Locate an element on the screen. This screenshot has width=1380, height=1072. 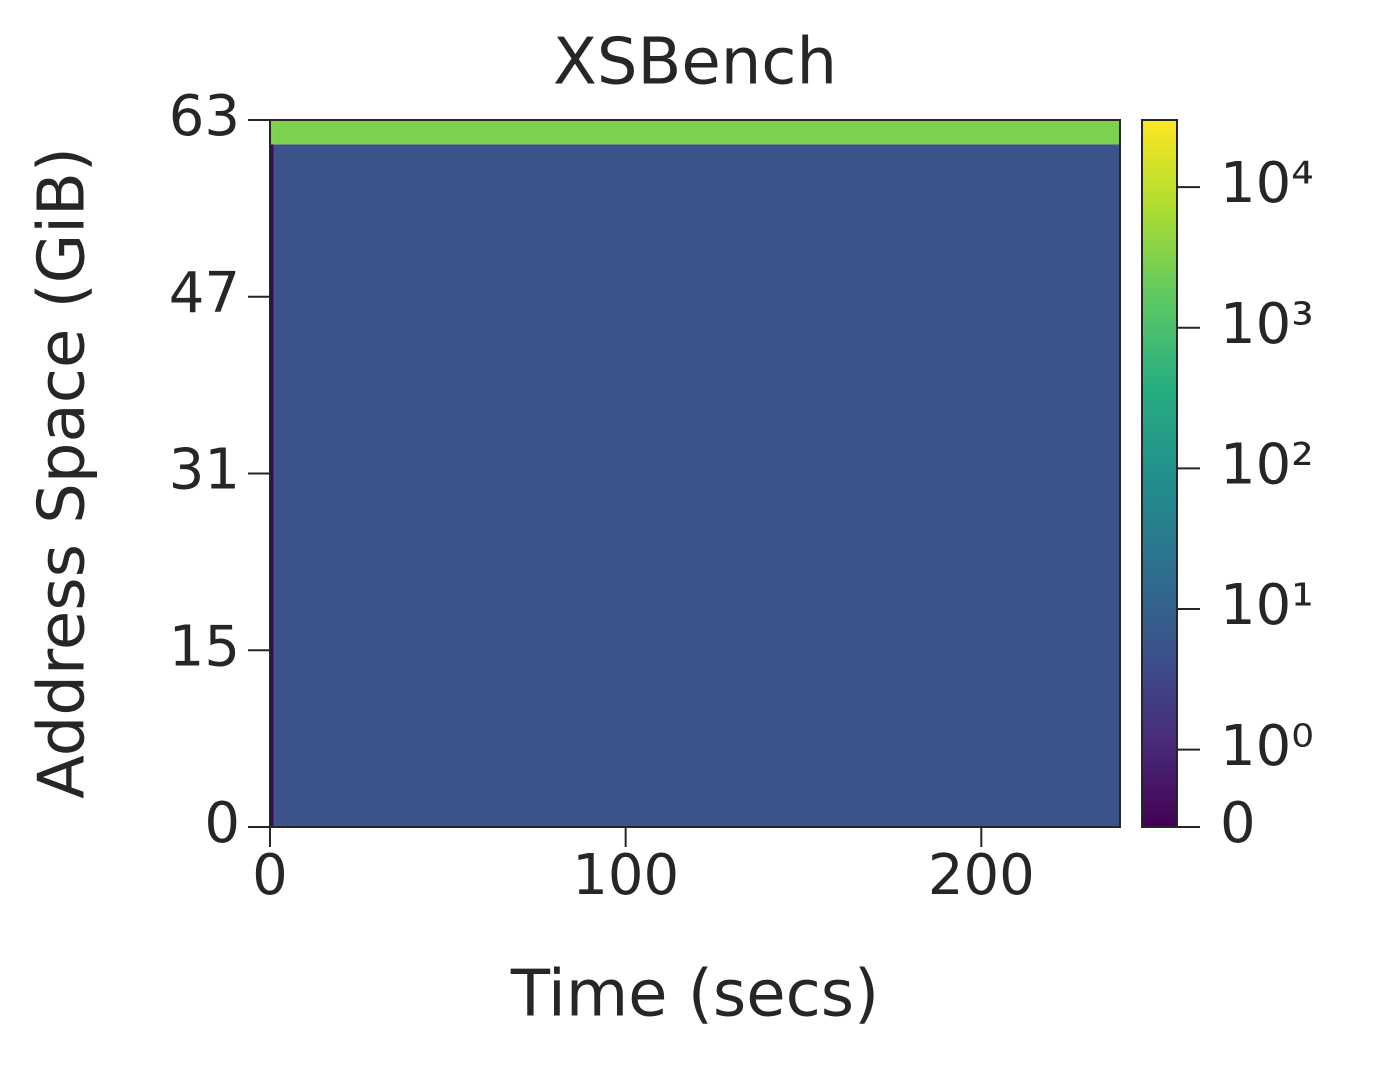
colorbar-tick-label: 10² is located at coordinates (1267, 465).